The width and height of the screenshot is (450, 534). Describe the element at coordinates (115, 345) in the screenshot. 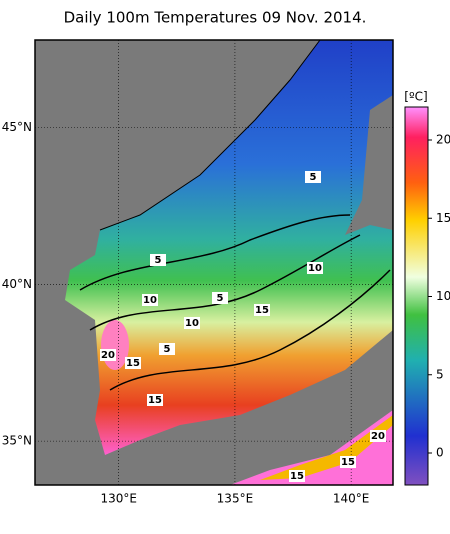

I see `warm-eddy` at that location.